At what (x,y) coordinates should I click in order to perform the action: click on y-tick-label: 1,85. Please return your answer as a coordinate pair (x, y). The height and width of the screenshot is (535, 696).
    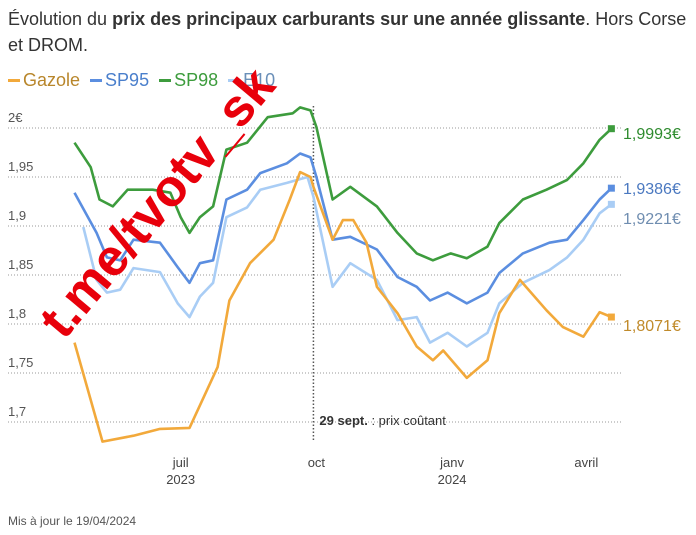
    Looking at the image, I should click on (20, 264).